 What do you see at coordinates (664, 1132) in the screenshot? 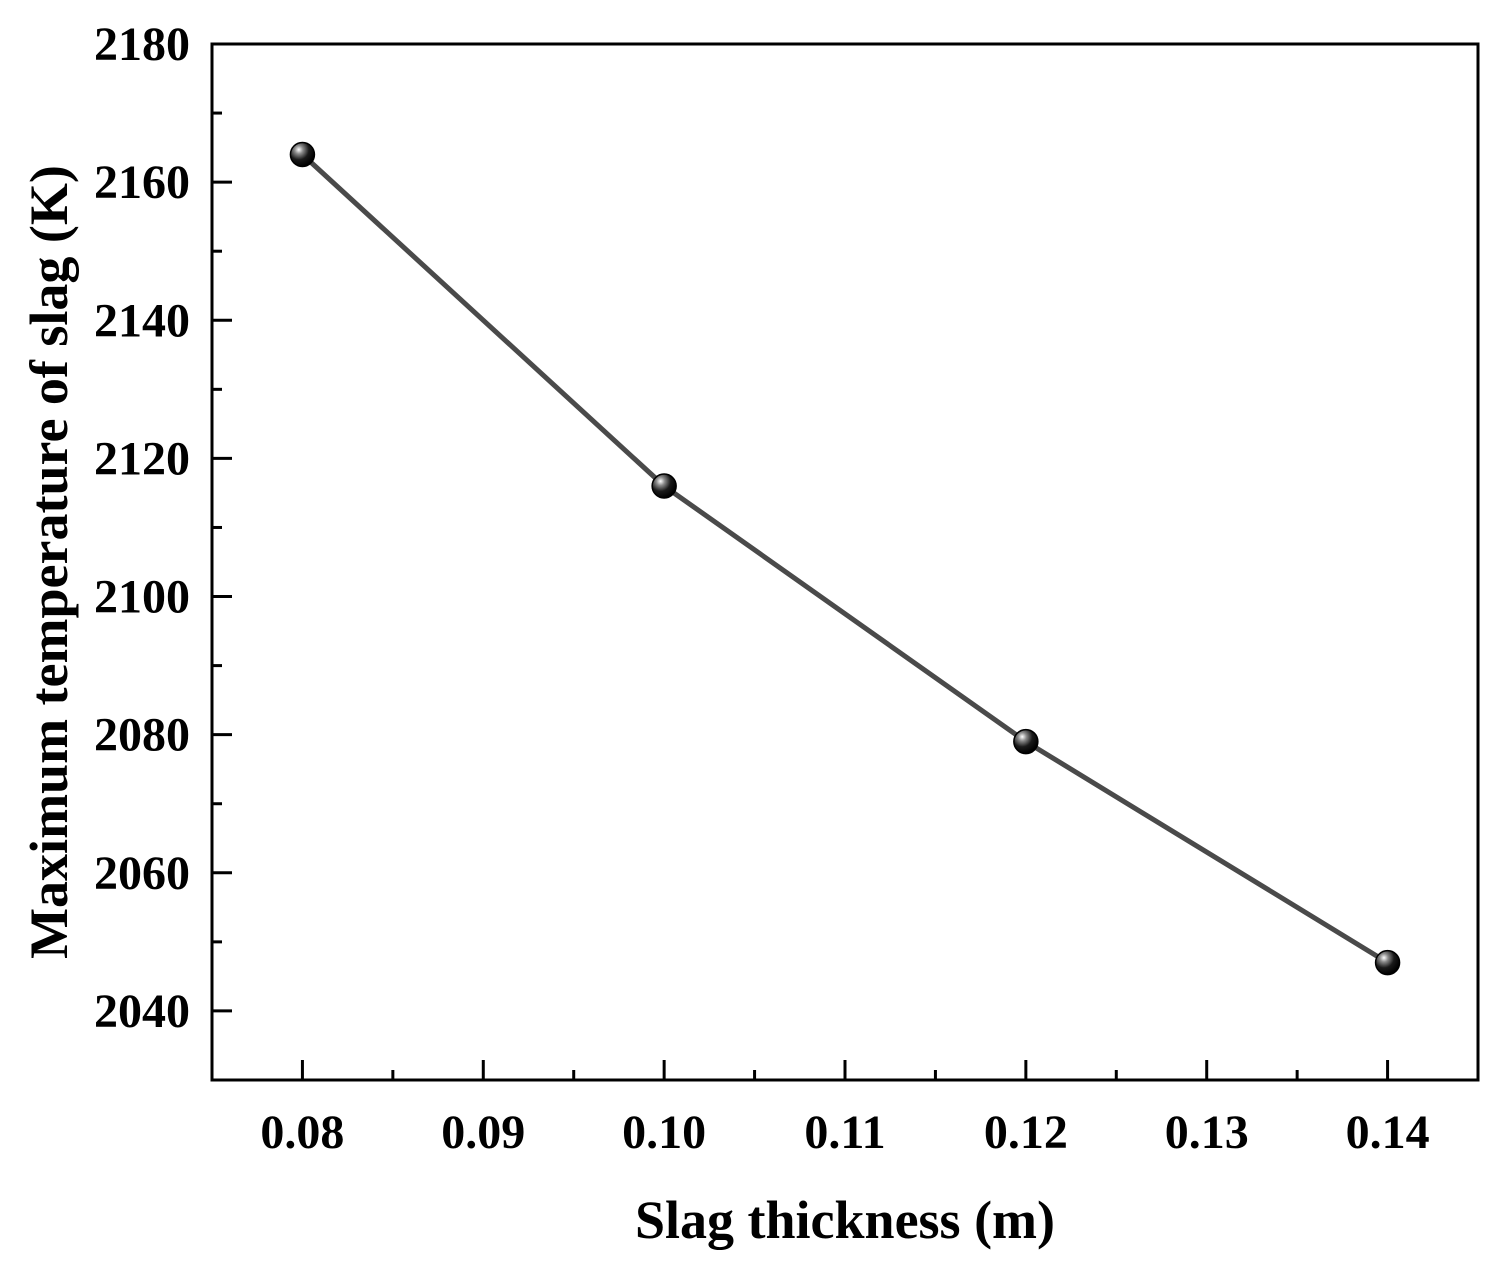
I see `x-tick-label: 0.10` at bounding box center [664, 1132].